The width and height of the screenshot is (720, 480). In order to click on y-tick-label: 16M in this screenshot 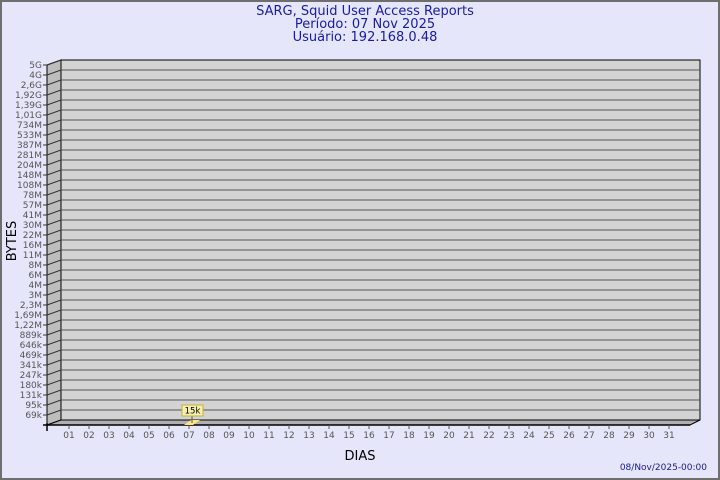, I will do `click(32, 246)`.